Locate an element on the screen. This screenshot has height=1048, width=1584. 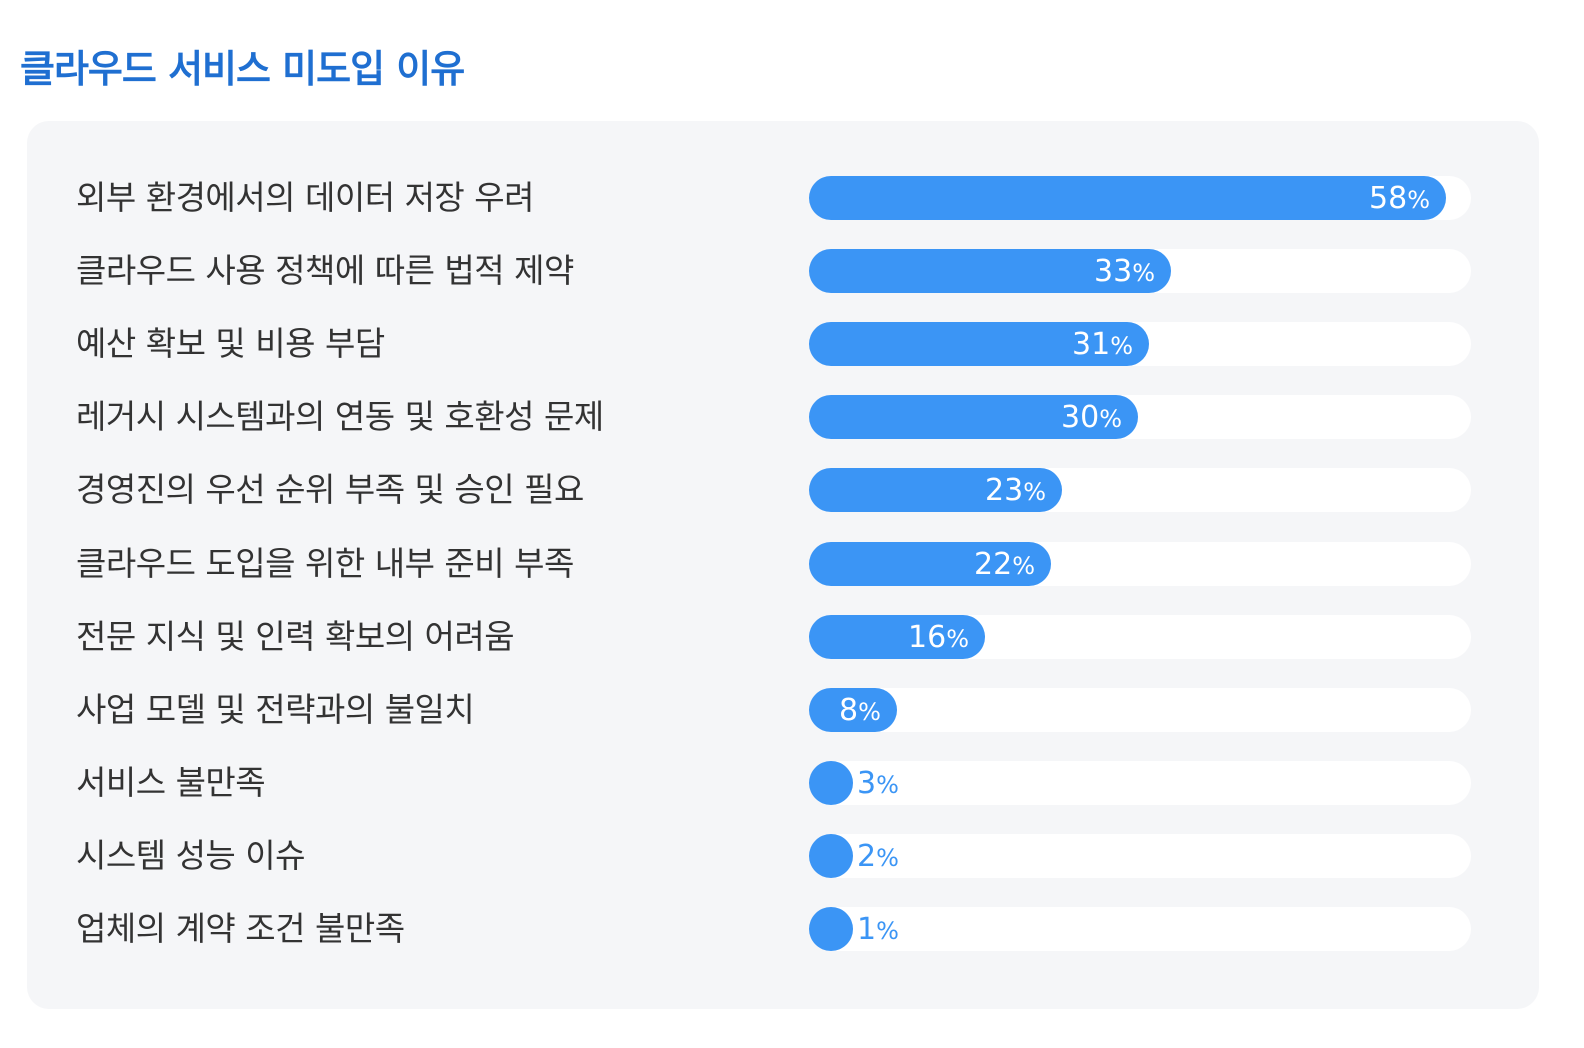
bar-row: 예산 확보 및 비용 부담 31% is located at coordinates (783, 344).